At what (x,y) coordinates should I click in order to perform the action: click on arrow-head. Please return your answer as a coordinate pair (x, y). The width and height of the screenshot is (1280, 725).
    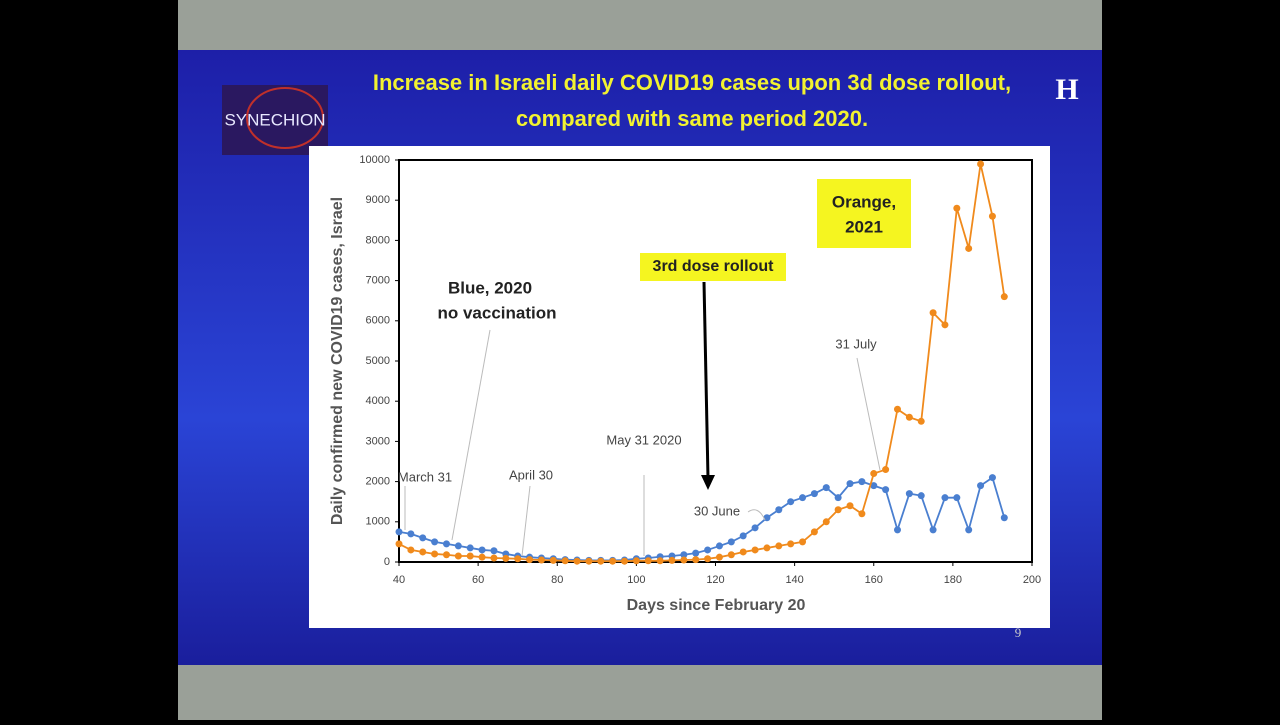
    Looking at the image, I should click on (708, 482).